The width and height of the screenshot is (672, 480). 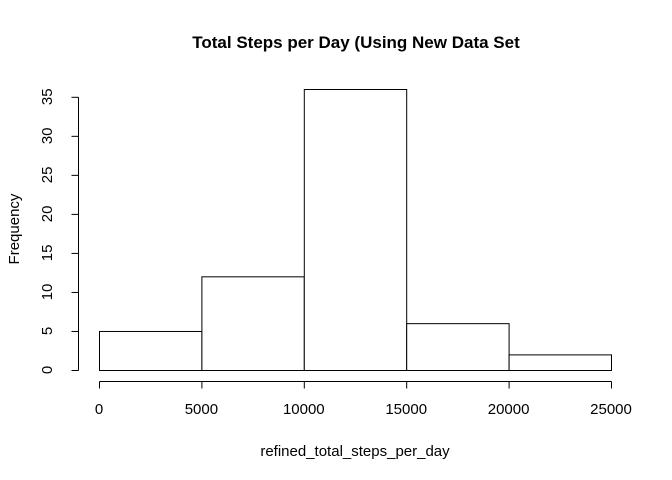 I want to click on x-tick-label-1: 5000, so click(x=201, y=409).